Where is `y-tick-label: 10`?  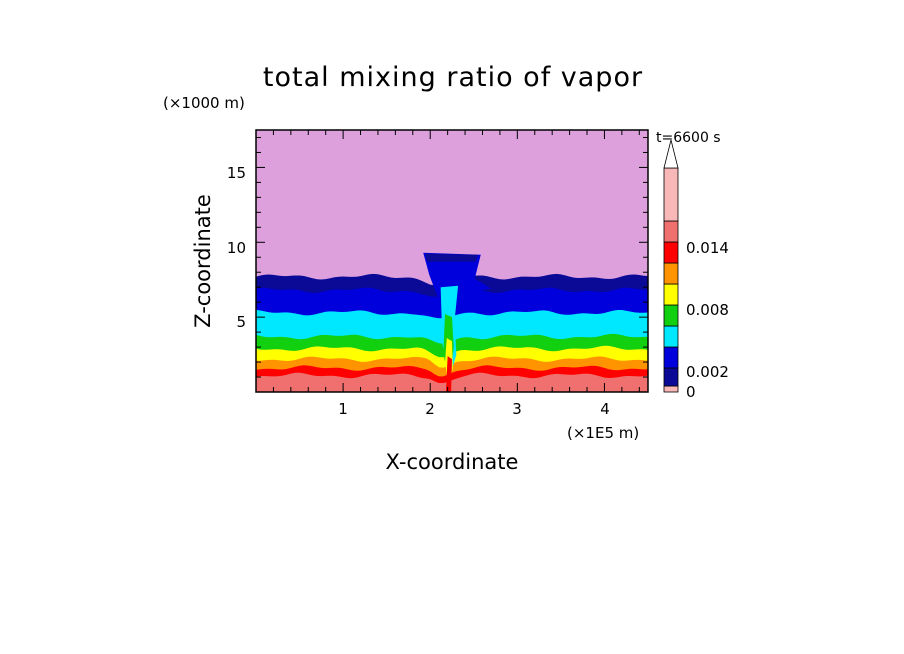
y-tick-label: 10 is located at coordinates (236, 248).